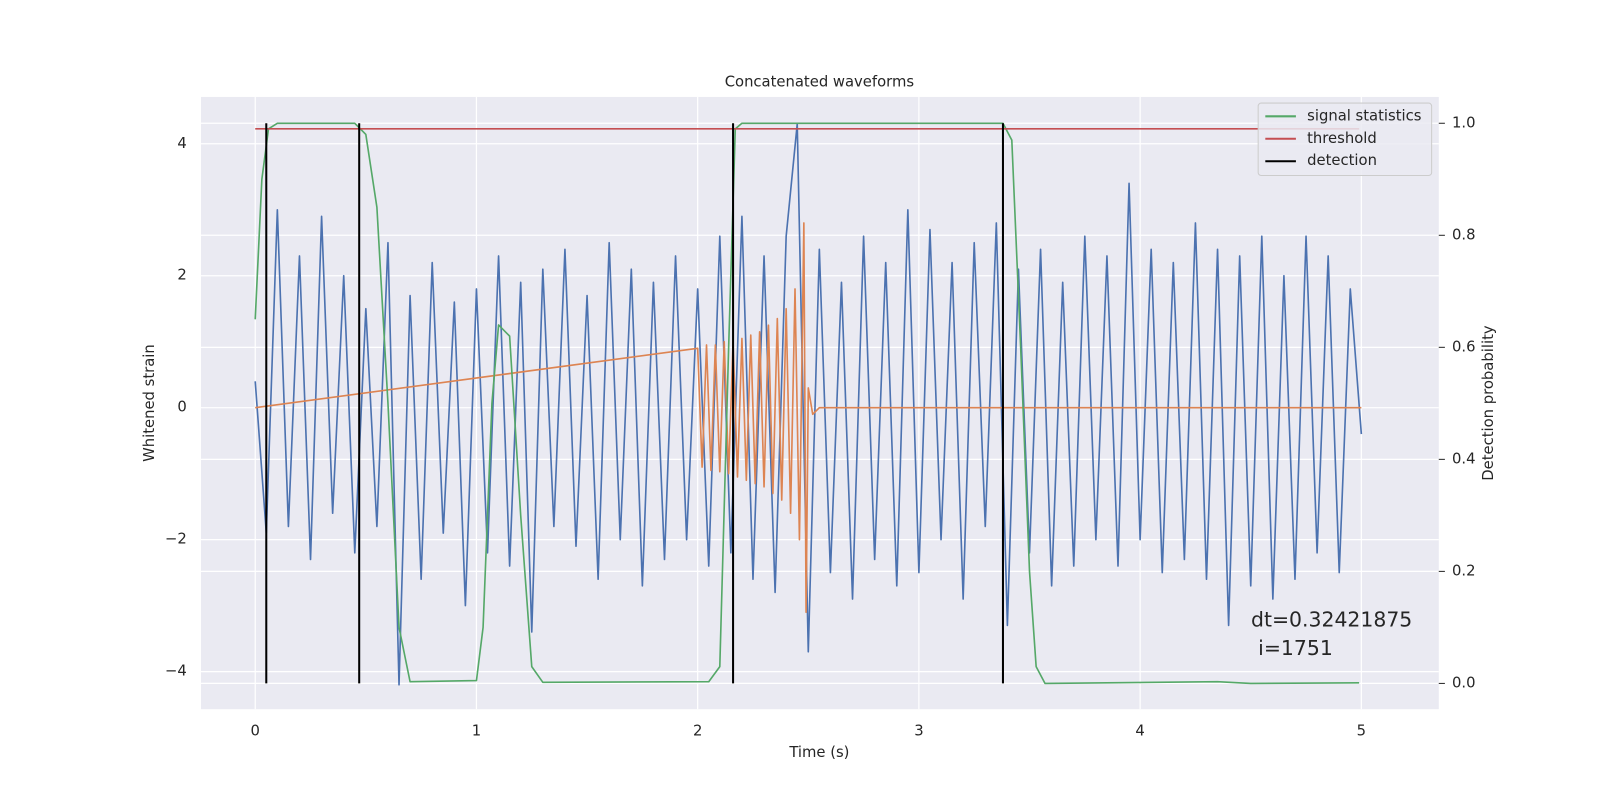 The height and width of the screenshot is (800, 1600). What do you see at coordinates (1342, 138) in the screenshot?
I see `legend-label: threshold` at bounding box center [1342, 138].